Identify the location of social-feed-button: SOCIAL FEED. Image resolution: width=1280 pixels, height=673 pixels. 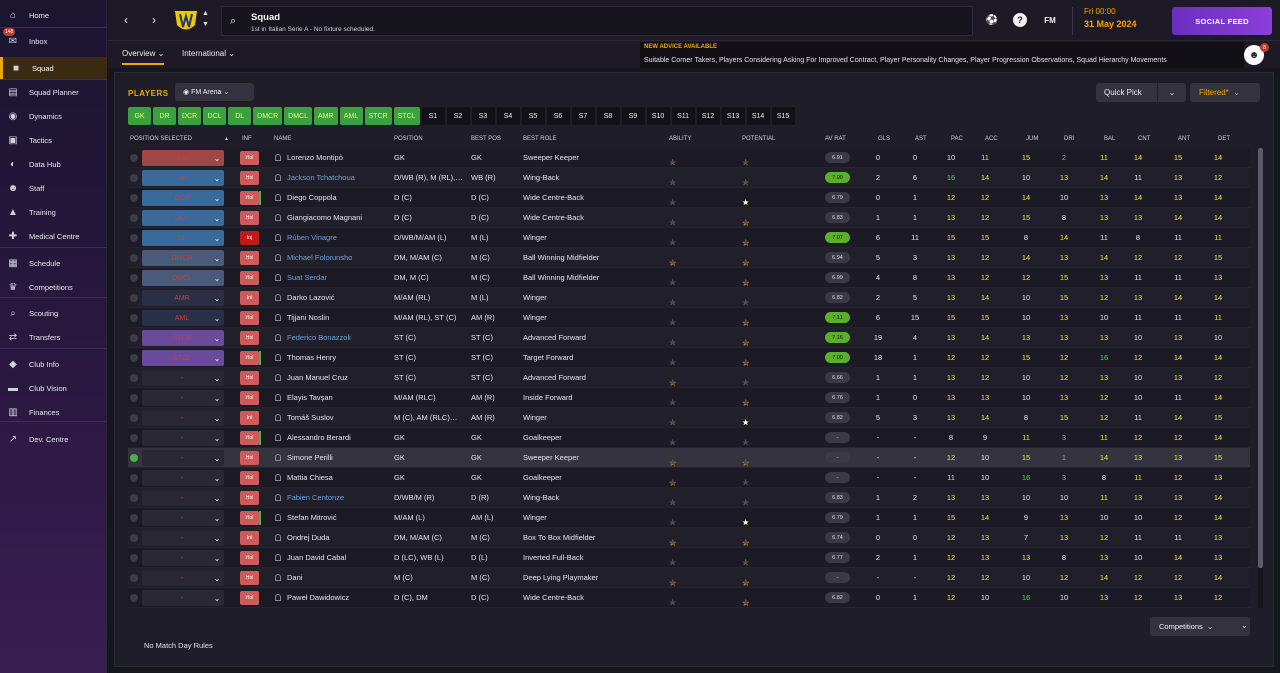
(1222, 21).